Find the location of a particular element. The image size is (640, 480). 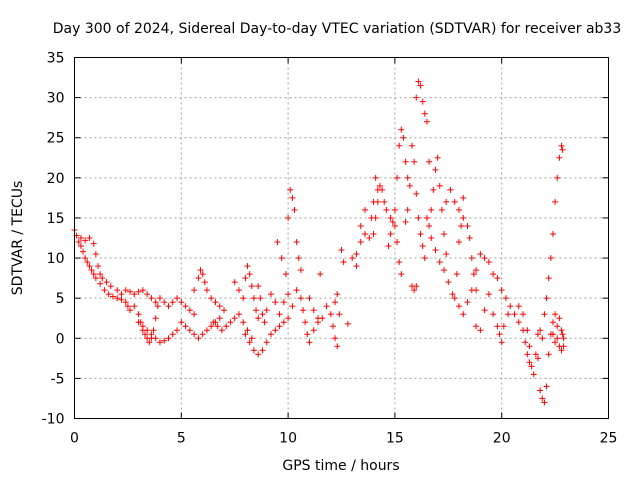

y-tick-label: 10 is located at coordinates (56, 259).